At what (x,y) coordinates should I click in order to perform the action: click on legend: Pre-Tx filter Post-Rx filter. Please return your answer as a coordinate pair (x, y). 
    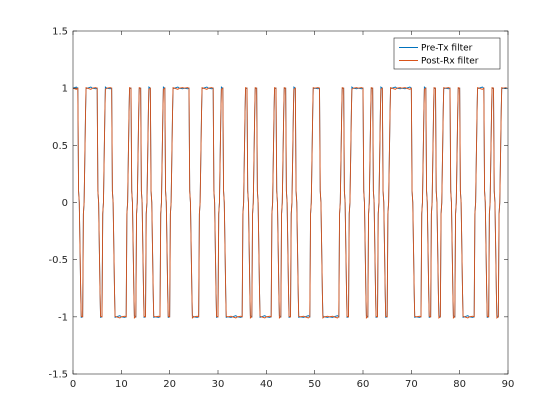
    Looking at the image, I should click on (447, 53).